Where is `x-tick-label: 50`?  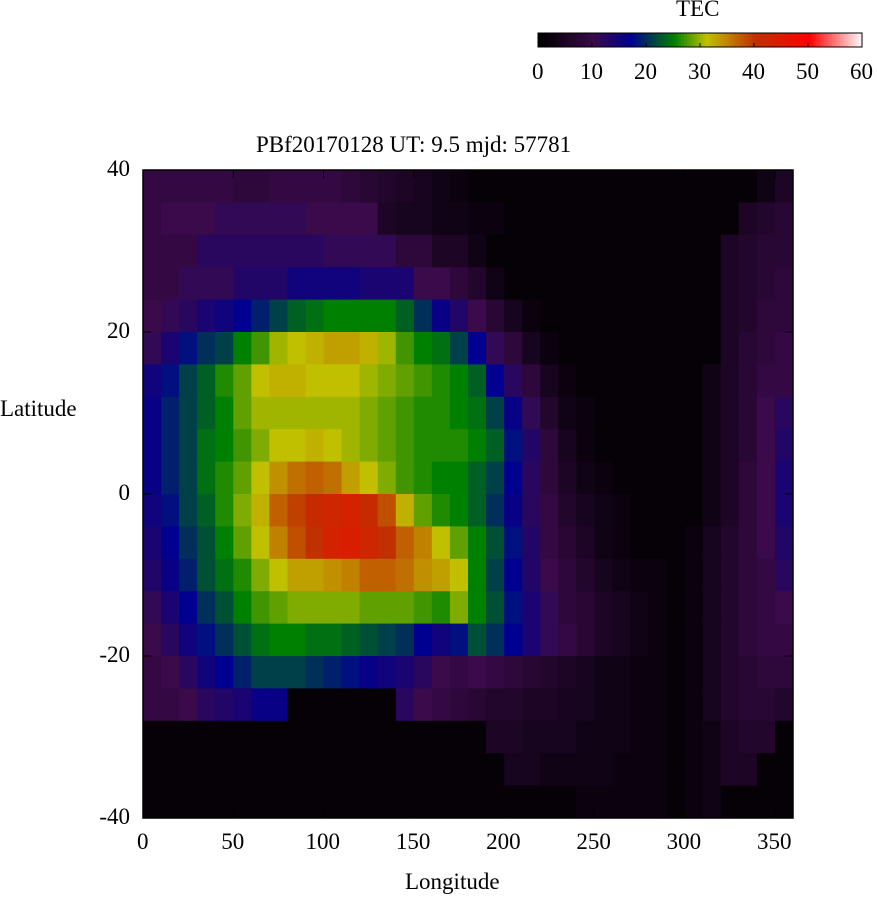 x-tick-label: 50 is located at coordinates (233, 841).